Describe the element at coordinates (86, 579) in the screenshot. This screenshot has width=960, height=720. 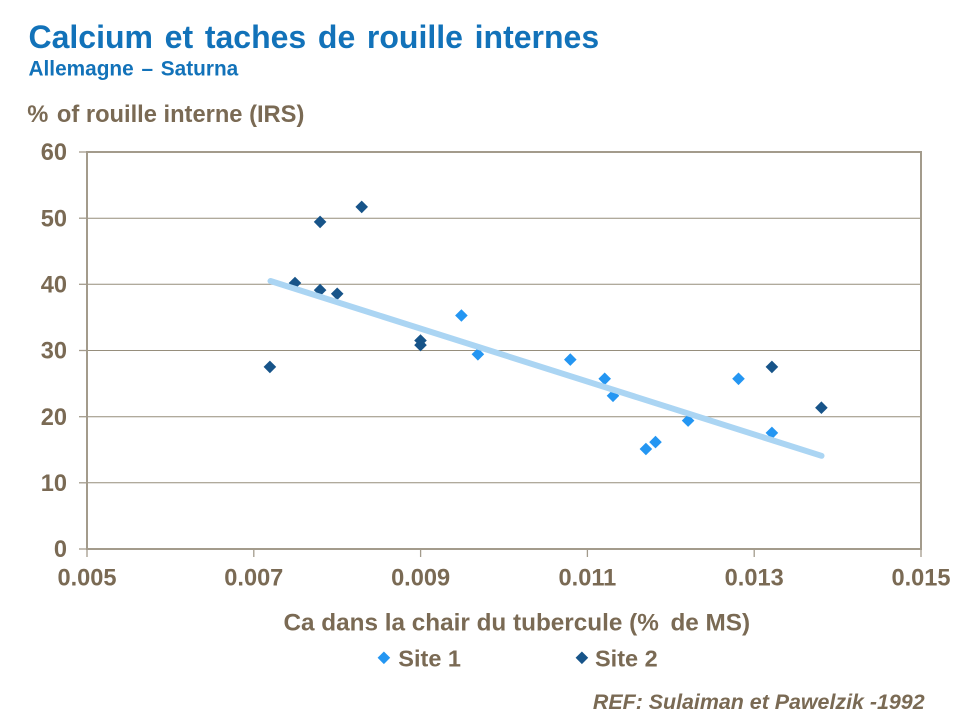
I see `svg-text: 0.005` at that location.